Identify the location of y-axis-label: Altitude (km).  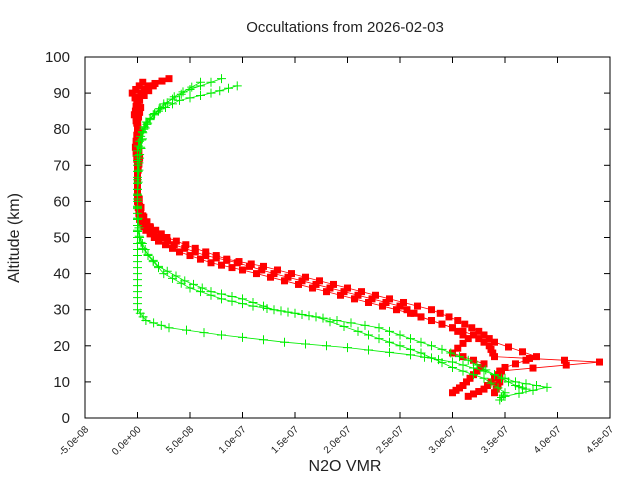
(14, 238).